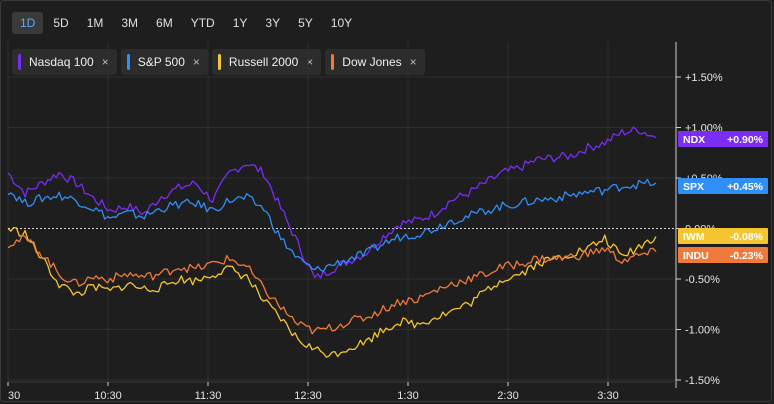 This screenshot has height=404, width=774. What do you see at coordinates (202, 23) in the screenshot?
I see `range-button-ytd: YTD` at bounding box center [202, 23].